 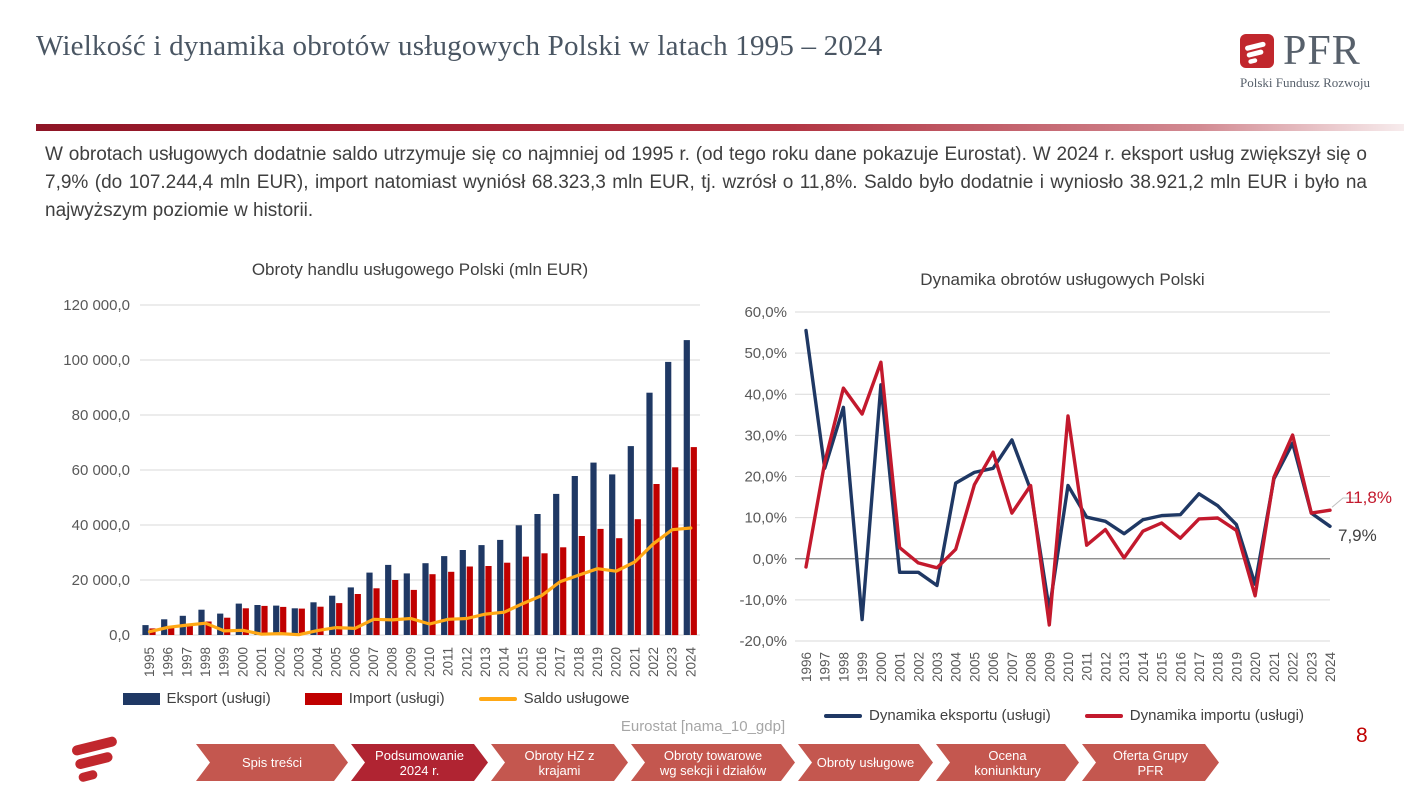 What do you see at coordinates (634, 662) in the screenshot?
I see `svg-text: 2021` at bounding box center [634, 662].